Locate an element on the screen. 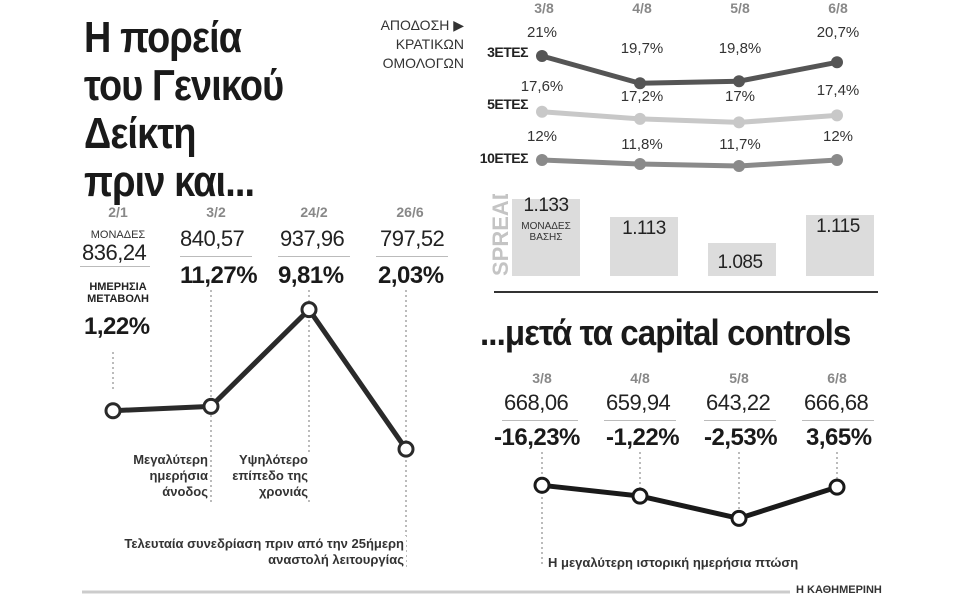 The height and width of the screenshot is (598, 958). title-line-1: Η πορεία is located at coordinates (163, 37).